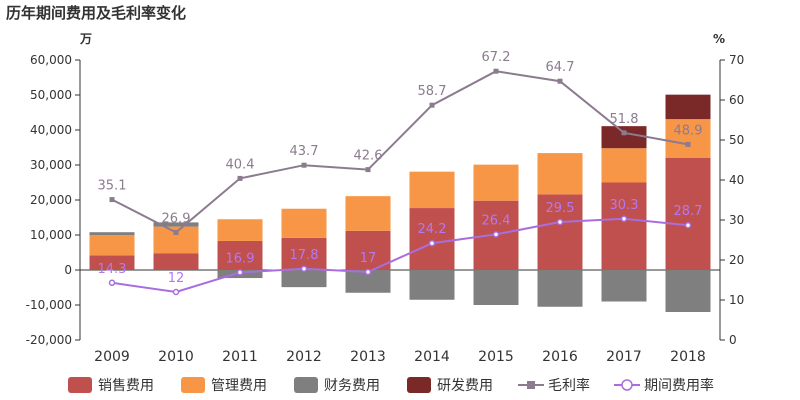 The width and height of the screenshot is (800, 400). Describe the element at coordinates (240, 164) in the screenshot. I see `data-label-毛利率: 40.4` at that location.